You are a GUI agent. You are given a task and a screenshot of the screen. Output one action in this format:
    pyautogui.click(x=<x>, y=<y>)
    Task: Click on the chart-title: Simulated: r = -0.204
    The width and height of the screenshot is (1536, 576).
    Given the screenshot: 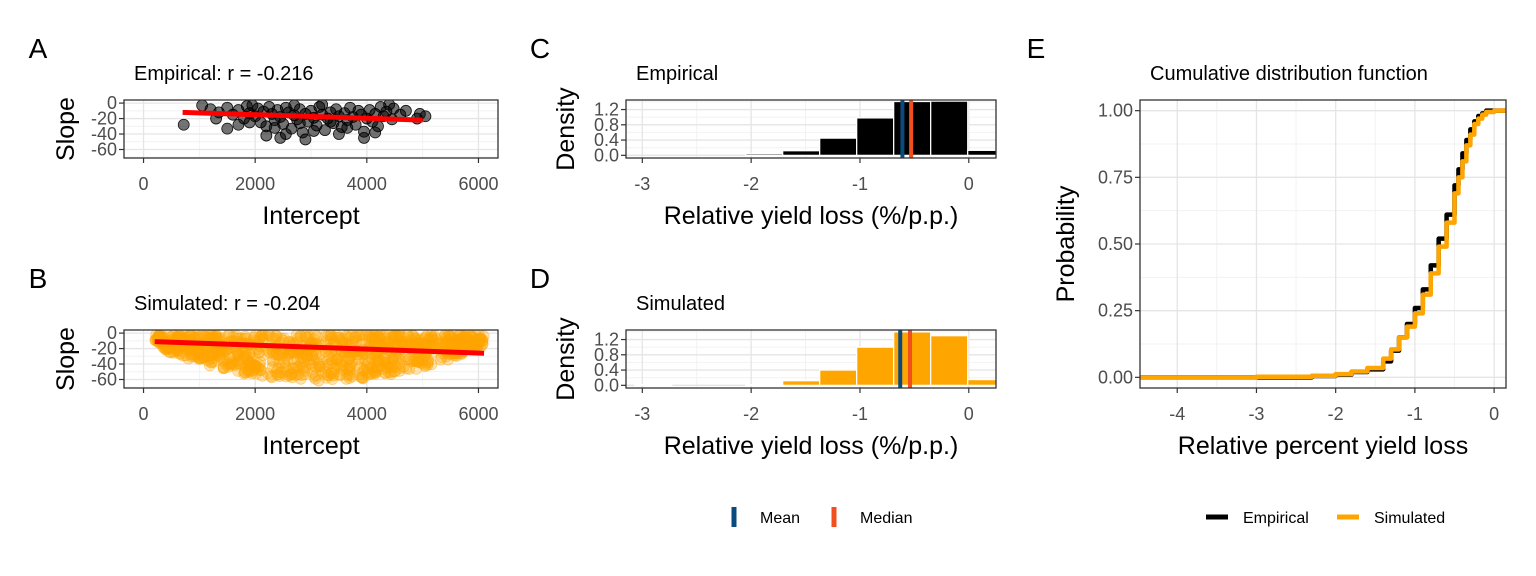 What is the action you would take?
    pyautogui.click(x=227, y=304)
    